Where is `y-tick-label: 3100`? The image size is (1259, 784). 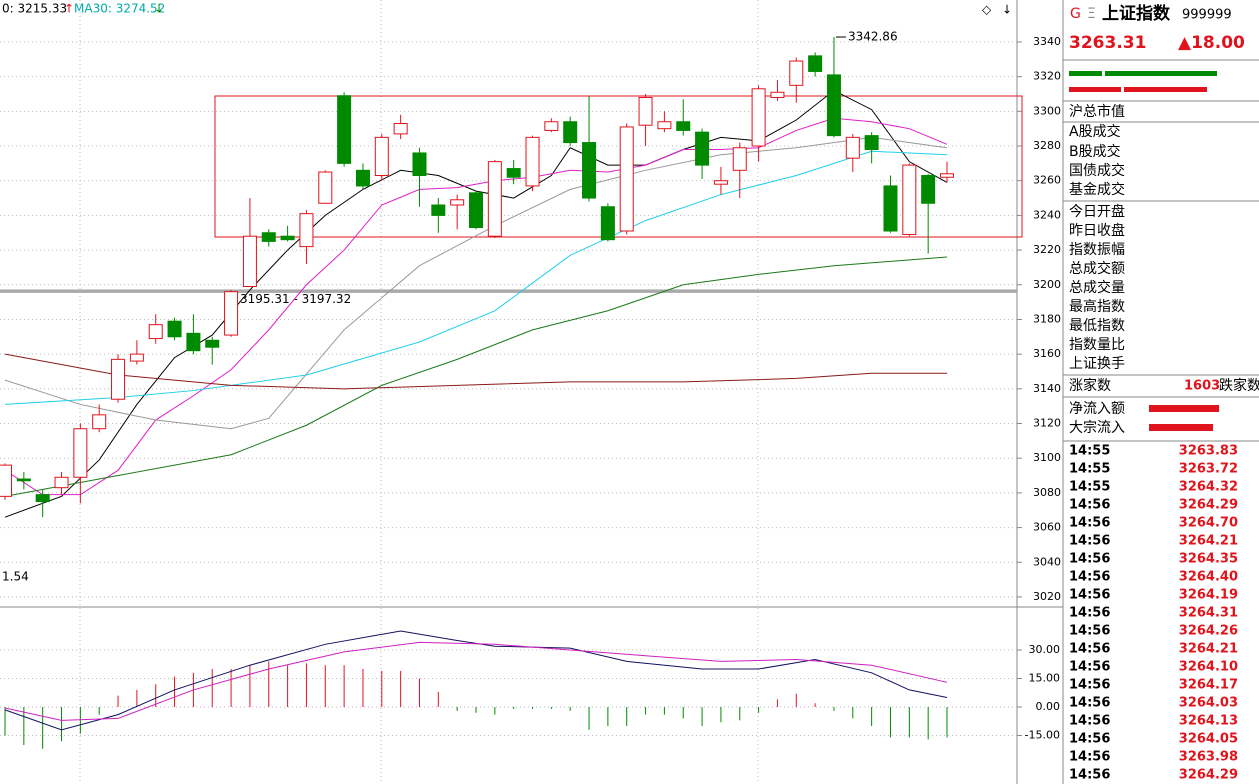 y-tick-label: 3100 is located at coordinates (1047, 457).